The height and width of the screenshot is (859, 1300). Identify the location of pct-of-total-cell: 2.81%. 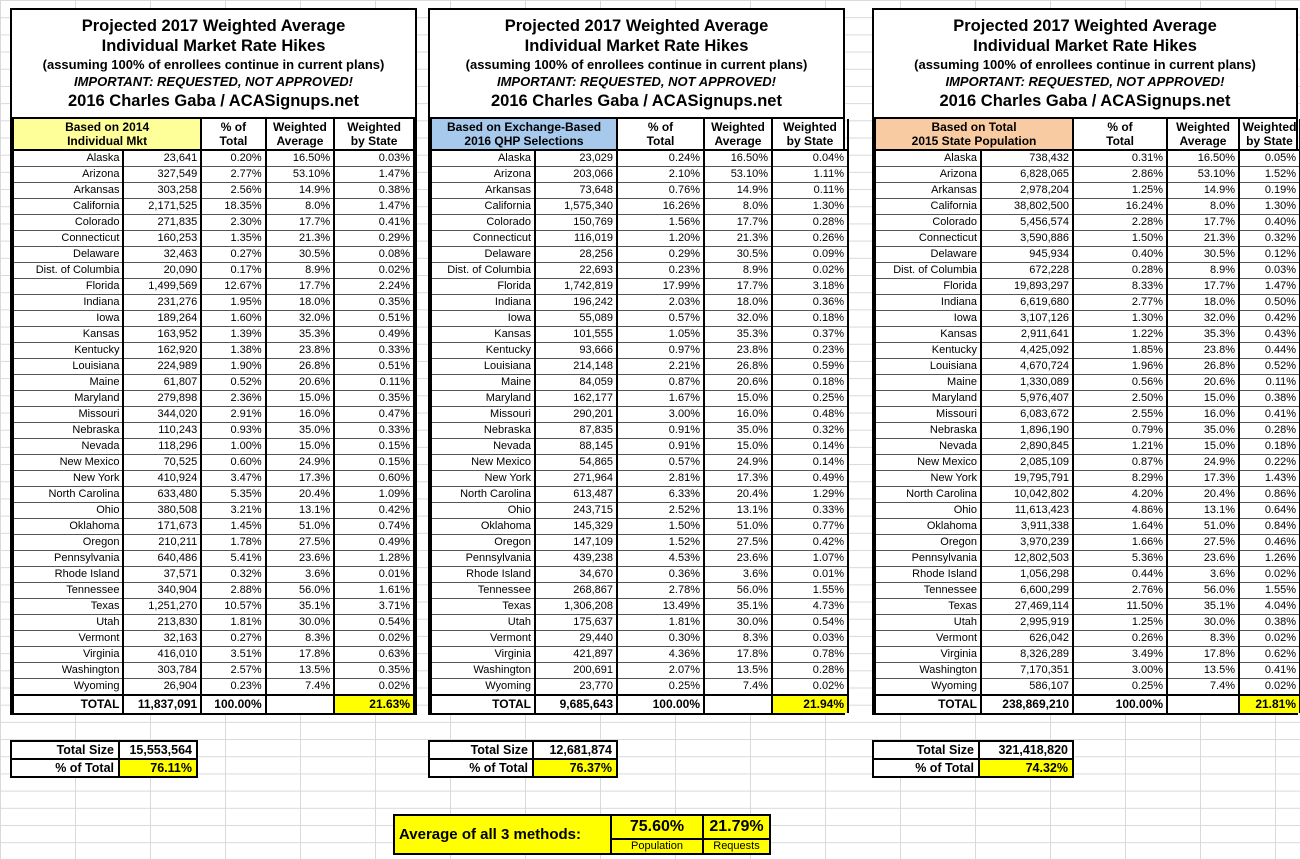
(660, 478).